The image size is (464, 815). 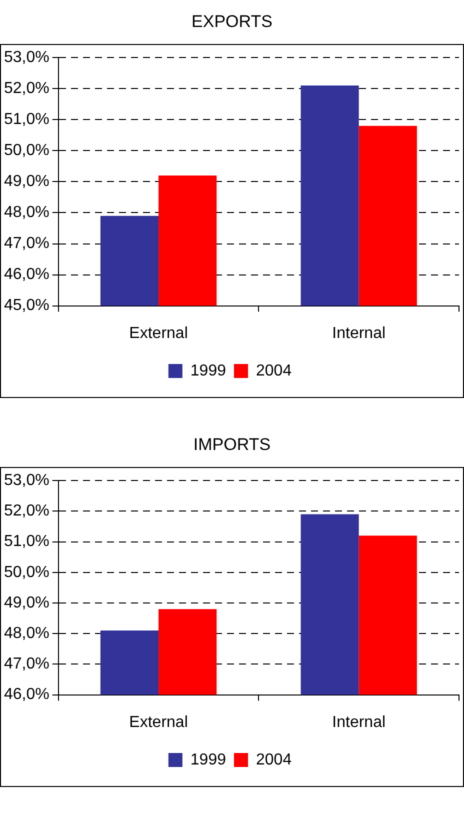 I want to click on chart-title: IMPORTS, so click(x=232, y=445).